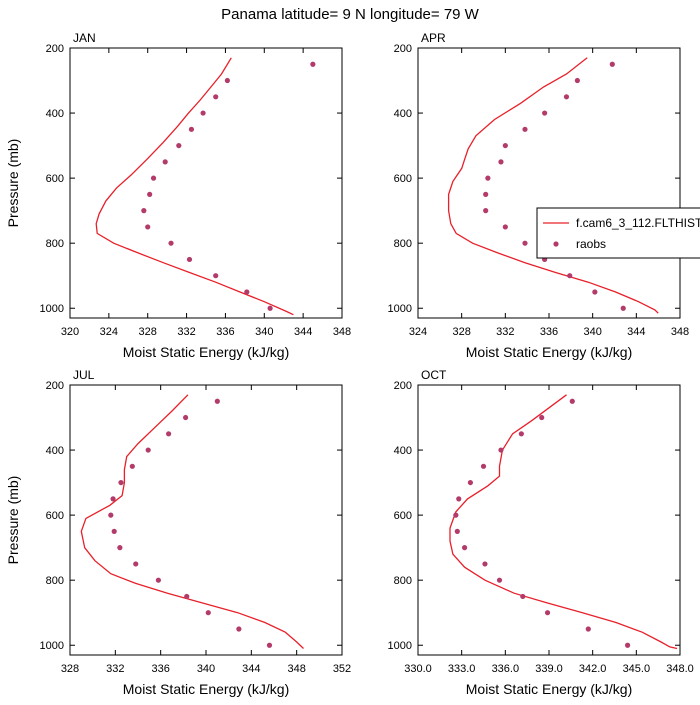  What do you see at coordinates (418, 669) in the screenshot?
I see `x-tick-label: 330.0` at bounding box center [418, 669].